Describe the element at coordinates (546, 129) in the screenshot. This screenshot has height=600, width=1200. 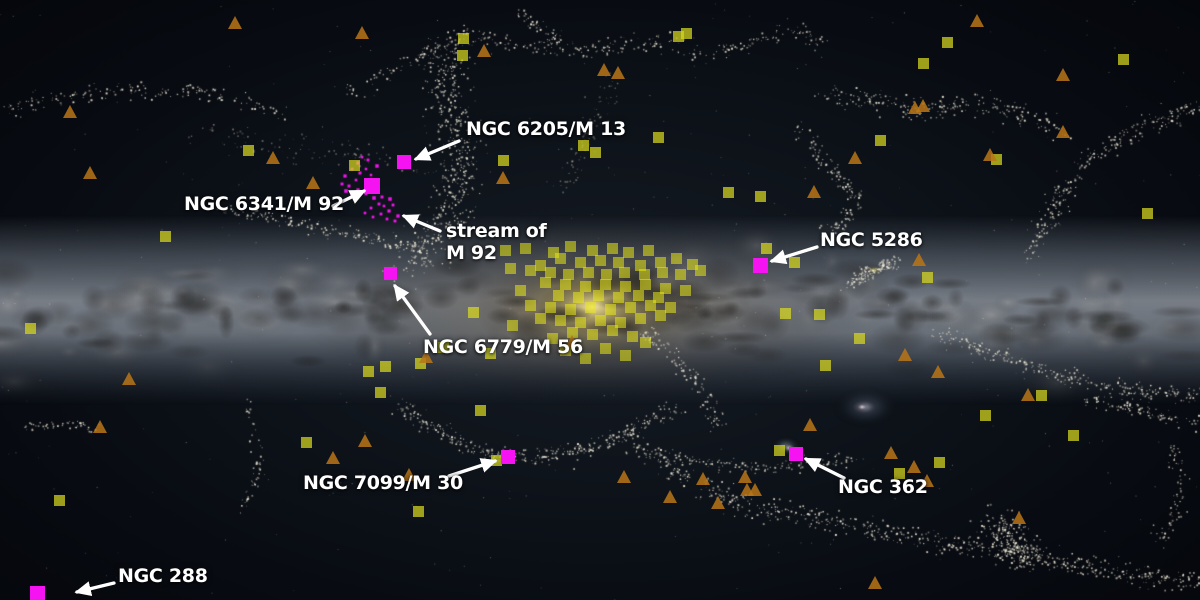
I see `cluster-label-ngc-6205-m13: NGC 6205/M 13` at that location.